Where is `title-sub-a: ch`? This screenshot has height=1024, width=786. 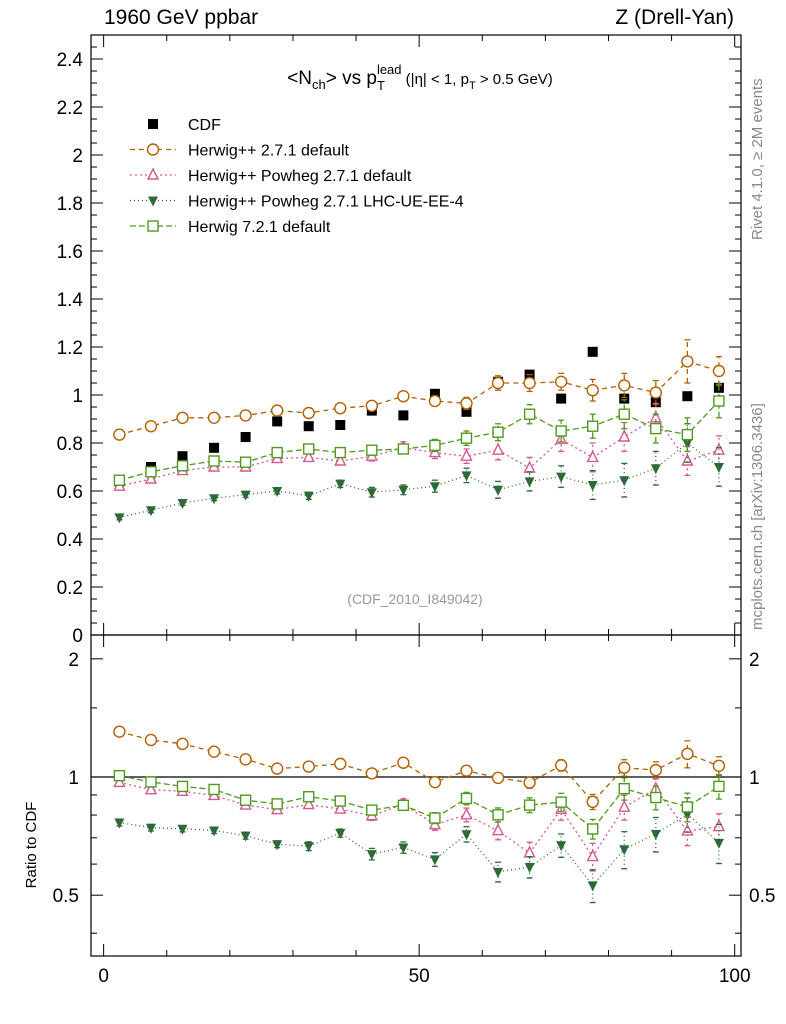 title-sub-a: ch is located at coordinates (319, 84).